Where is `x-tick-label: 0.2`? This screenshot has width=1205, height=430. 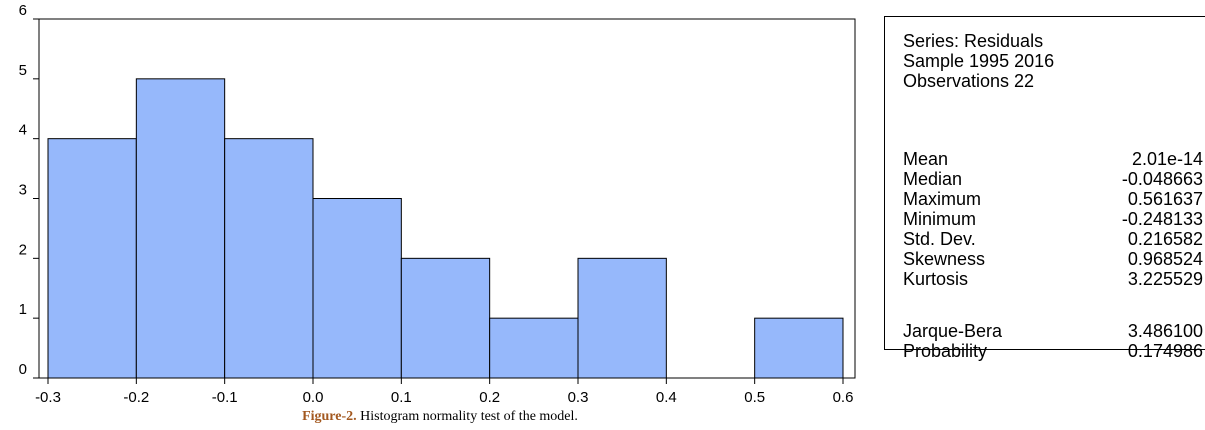 x-tick-label: 0.2 is located at coordinates (489, 397).